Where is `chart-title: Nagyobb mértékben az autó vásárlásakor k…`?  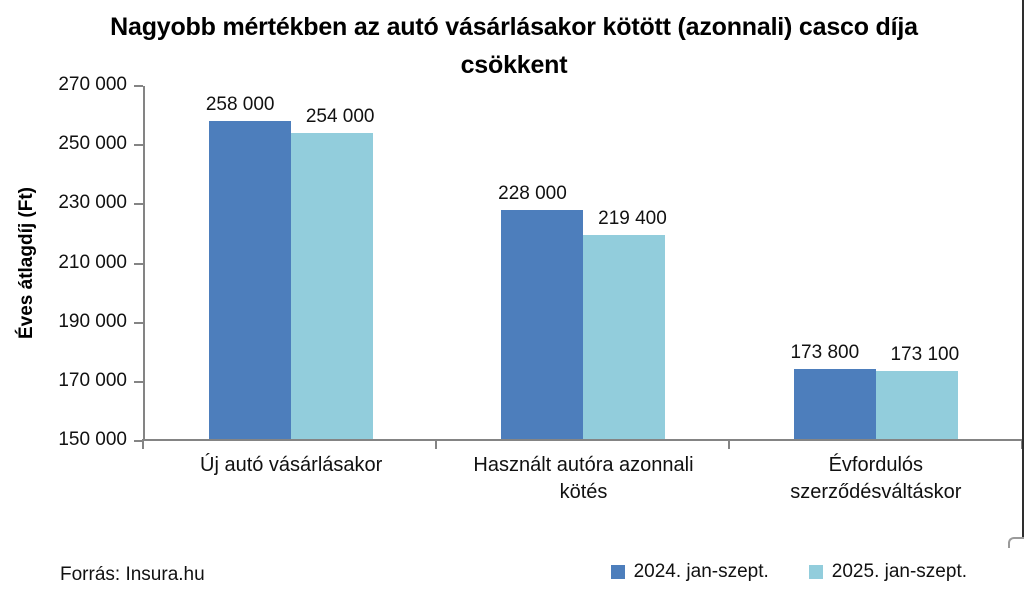
chart-title: Nagyobb mértékben az autó vásárlásakor k… is located at coordinates (514, 46).